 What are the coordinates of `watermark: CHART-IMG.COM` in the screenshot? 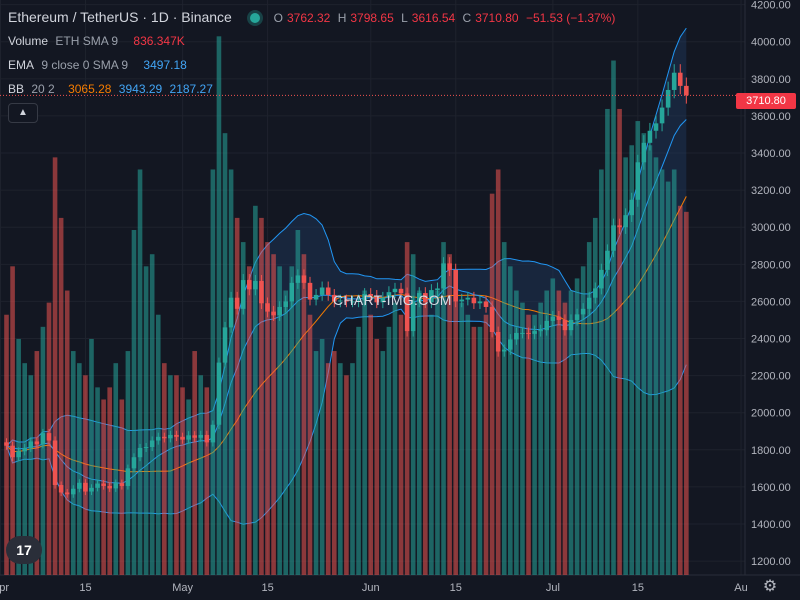 It's located at (392, 300).